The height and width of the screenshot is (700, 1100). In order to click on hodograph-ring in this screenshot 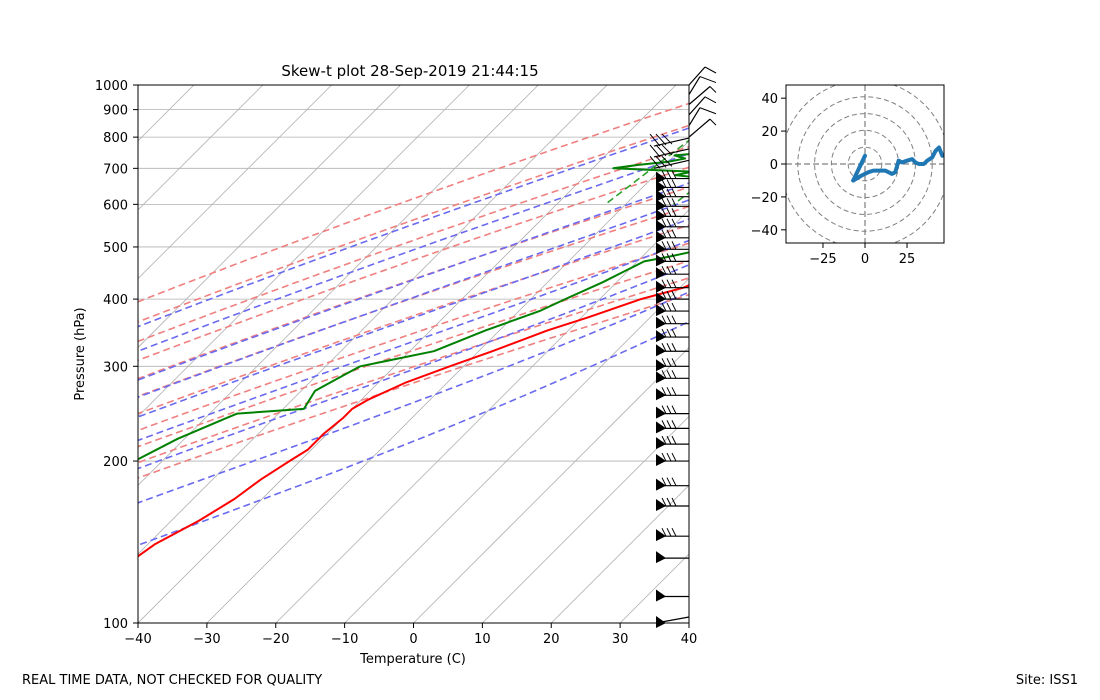, I will do `click(865, 164)`.